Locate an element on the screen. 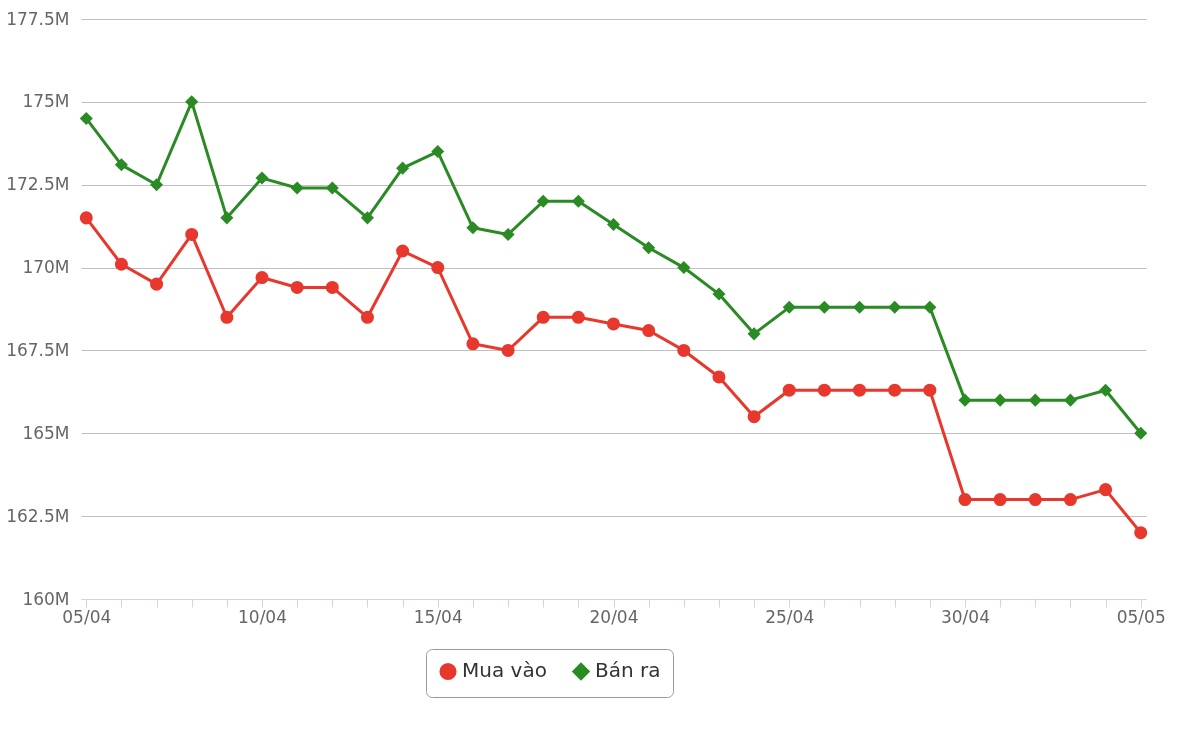 The image size is (1200, 740). y-tick-label: 177.5M is located at coordinates (38, 18).